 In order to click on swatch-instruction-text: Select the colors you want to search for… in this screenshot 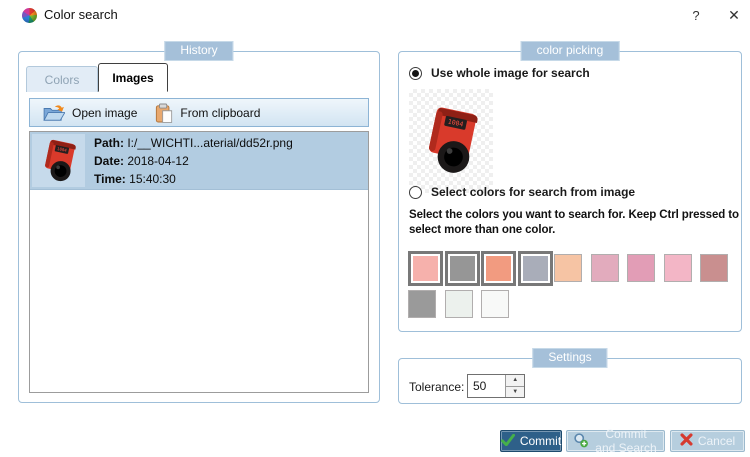, I will do `click(574, 222)`.